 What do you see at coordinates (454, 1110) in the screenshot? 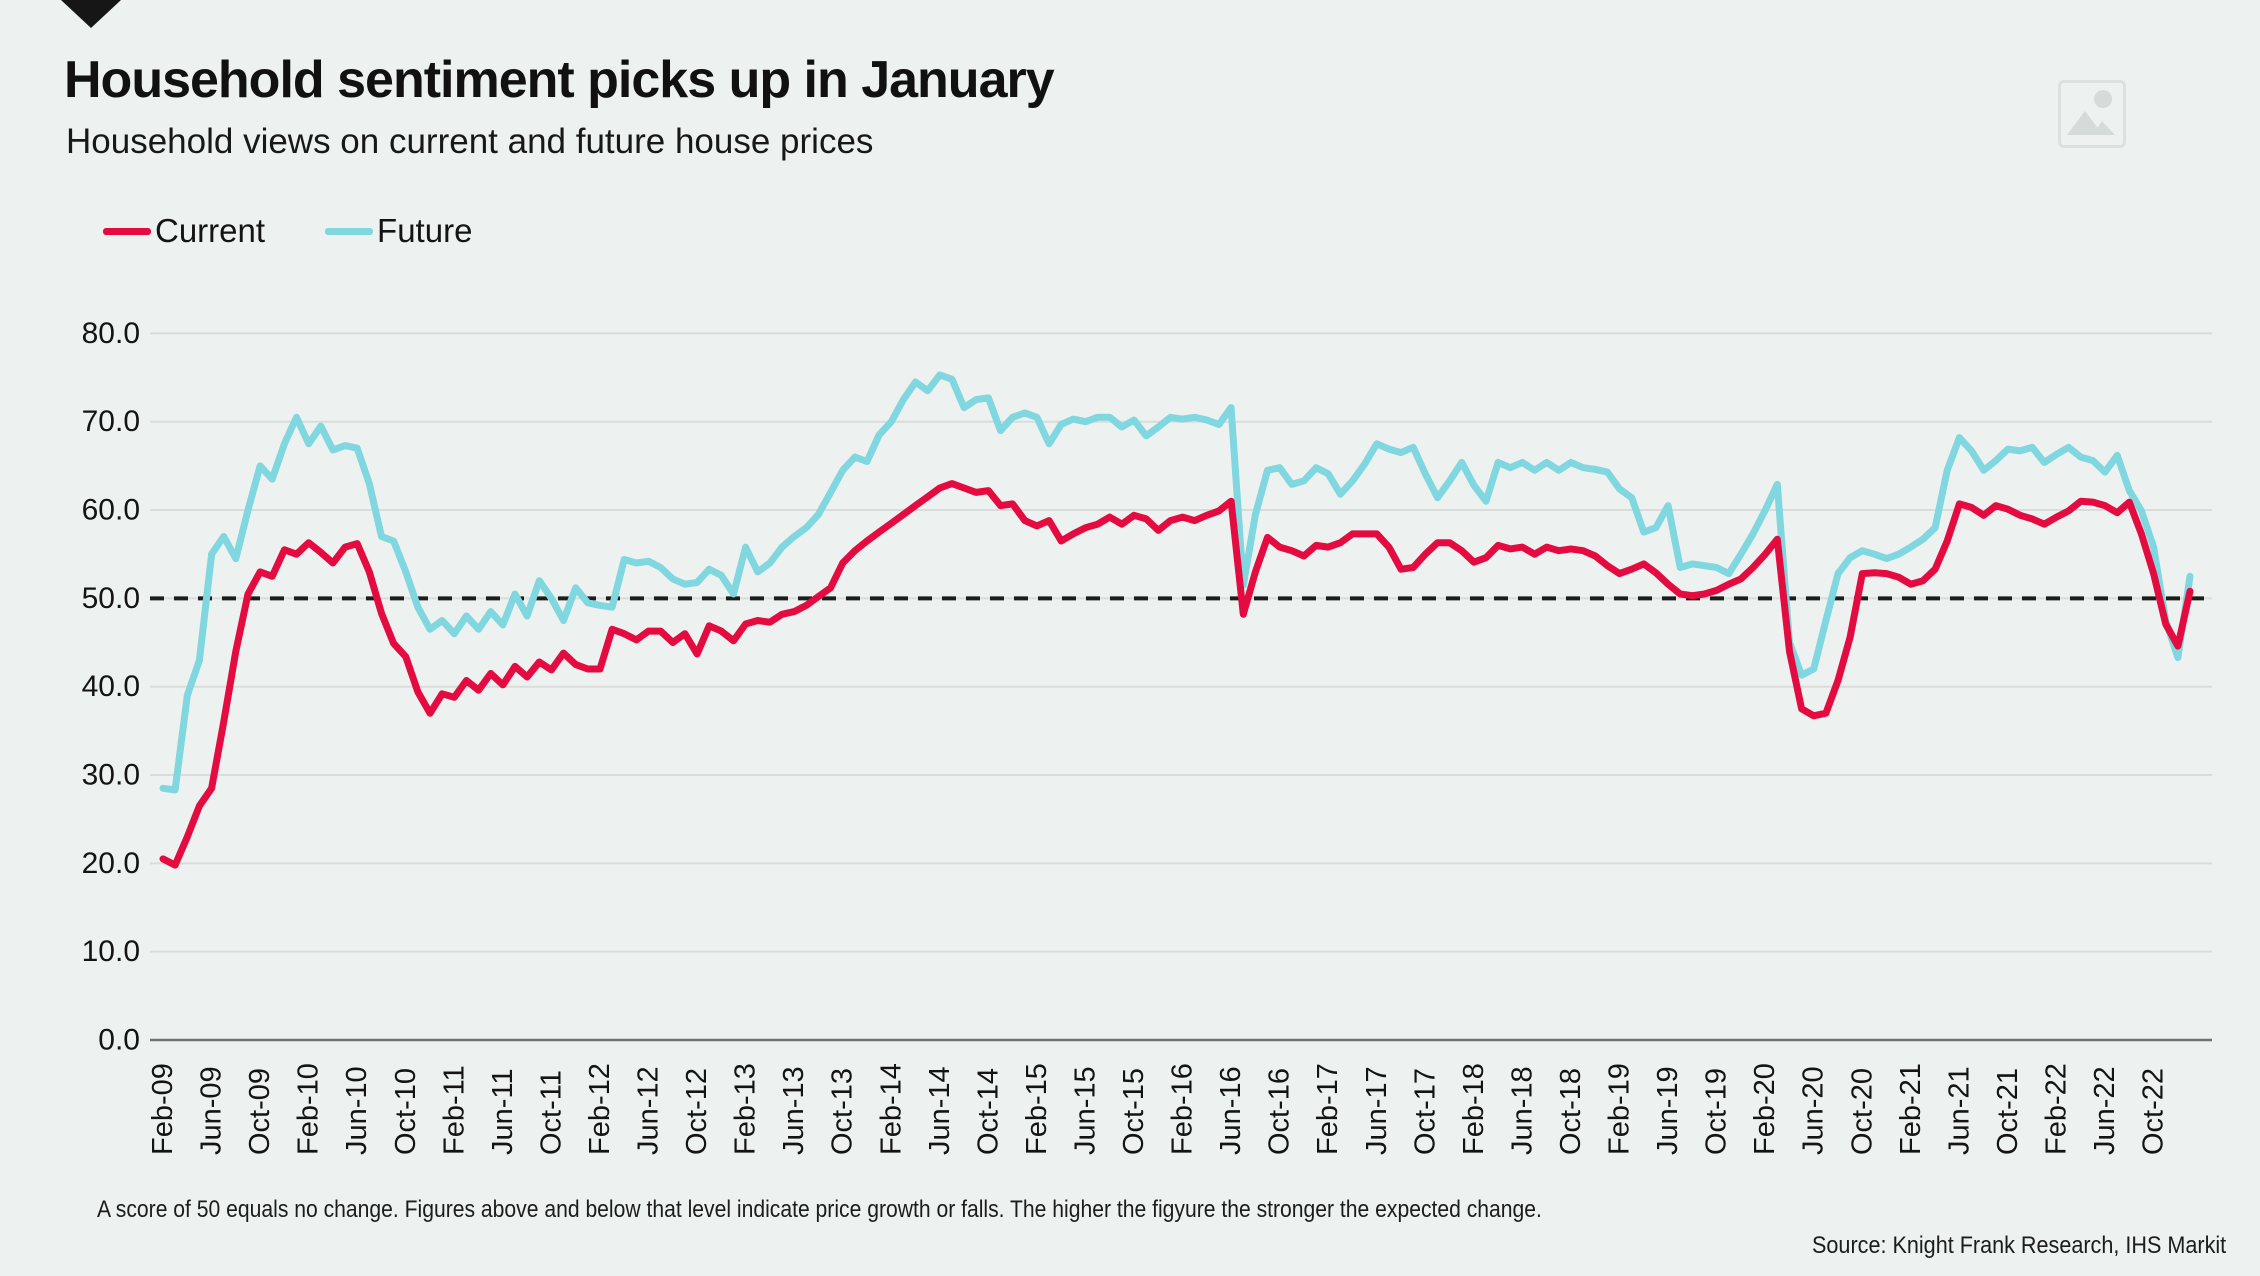
I see `x-tick-label: Feb-11` at bounding box center [454, 1110].